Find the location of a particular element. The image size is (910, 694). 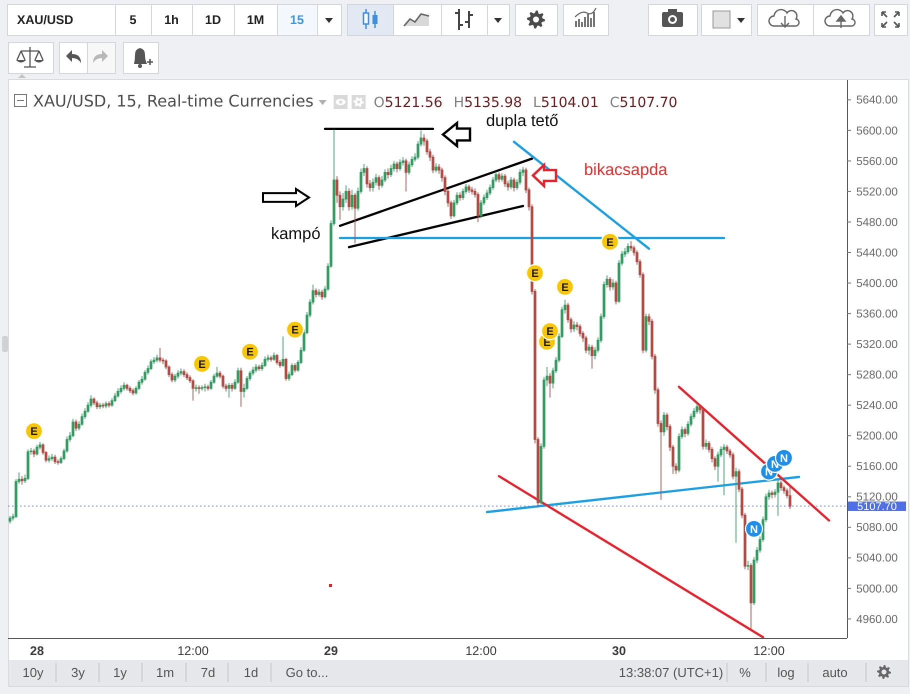

y-tick-label: 5520.00 is located at coordinates (877, 192).